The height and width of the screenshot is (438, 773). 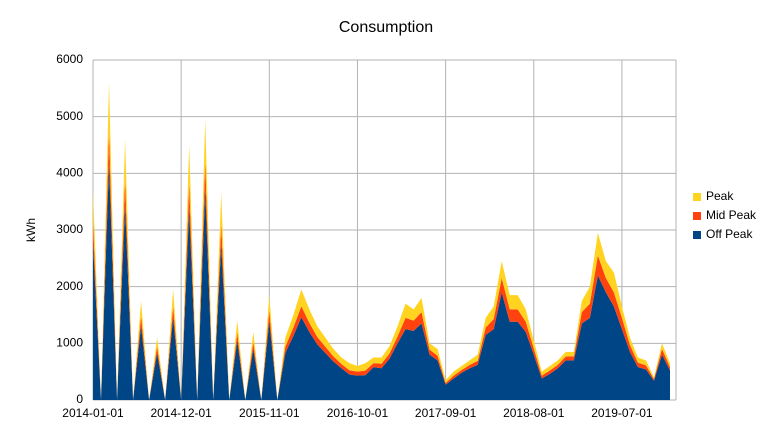 What do you see at coordinates (69, 173) in the screenshot?
I see `y-tick-label: 4000` at bounding box center [69, 173].